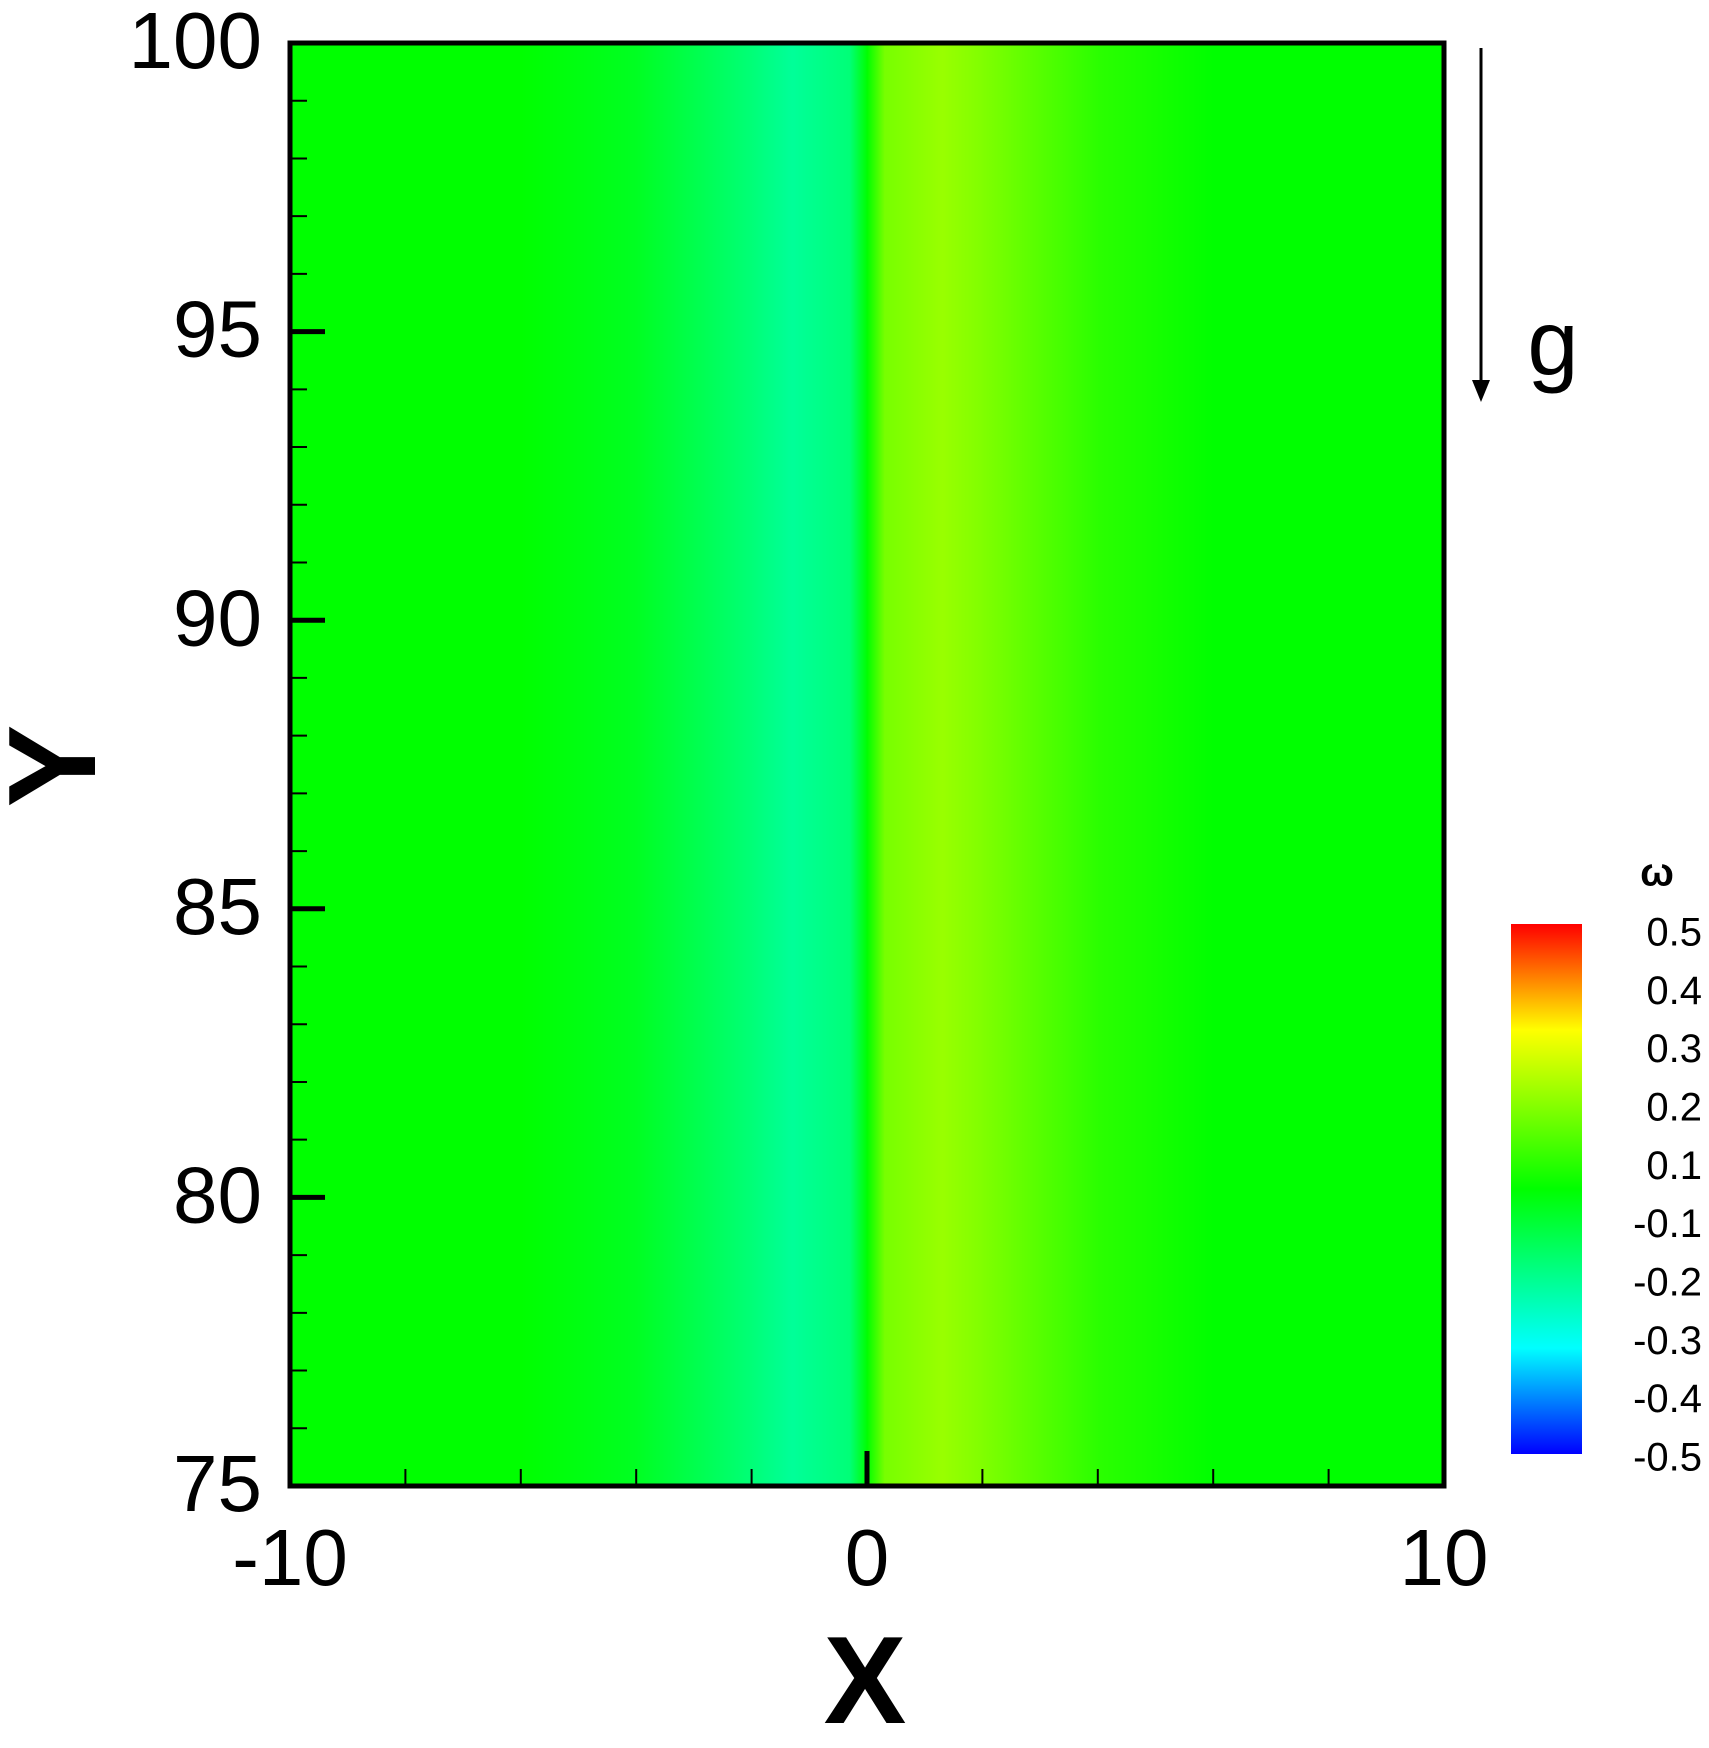  I want to click on colorbar-label: 0.1, so click(1674, 1166).